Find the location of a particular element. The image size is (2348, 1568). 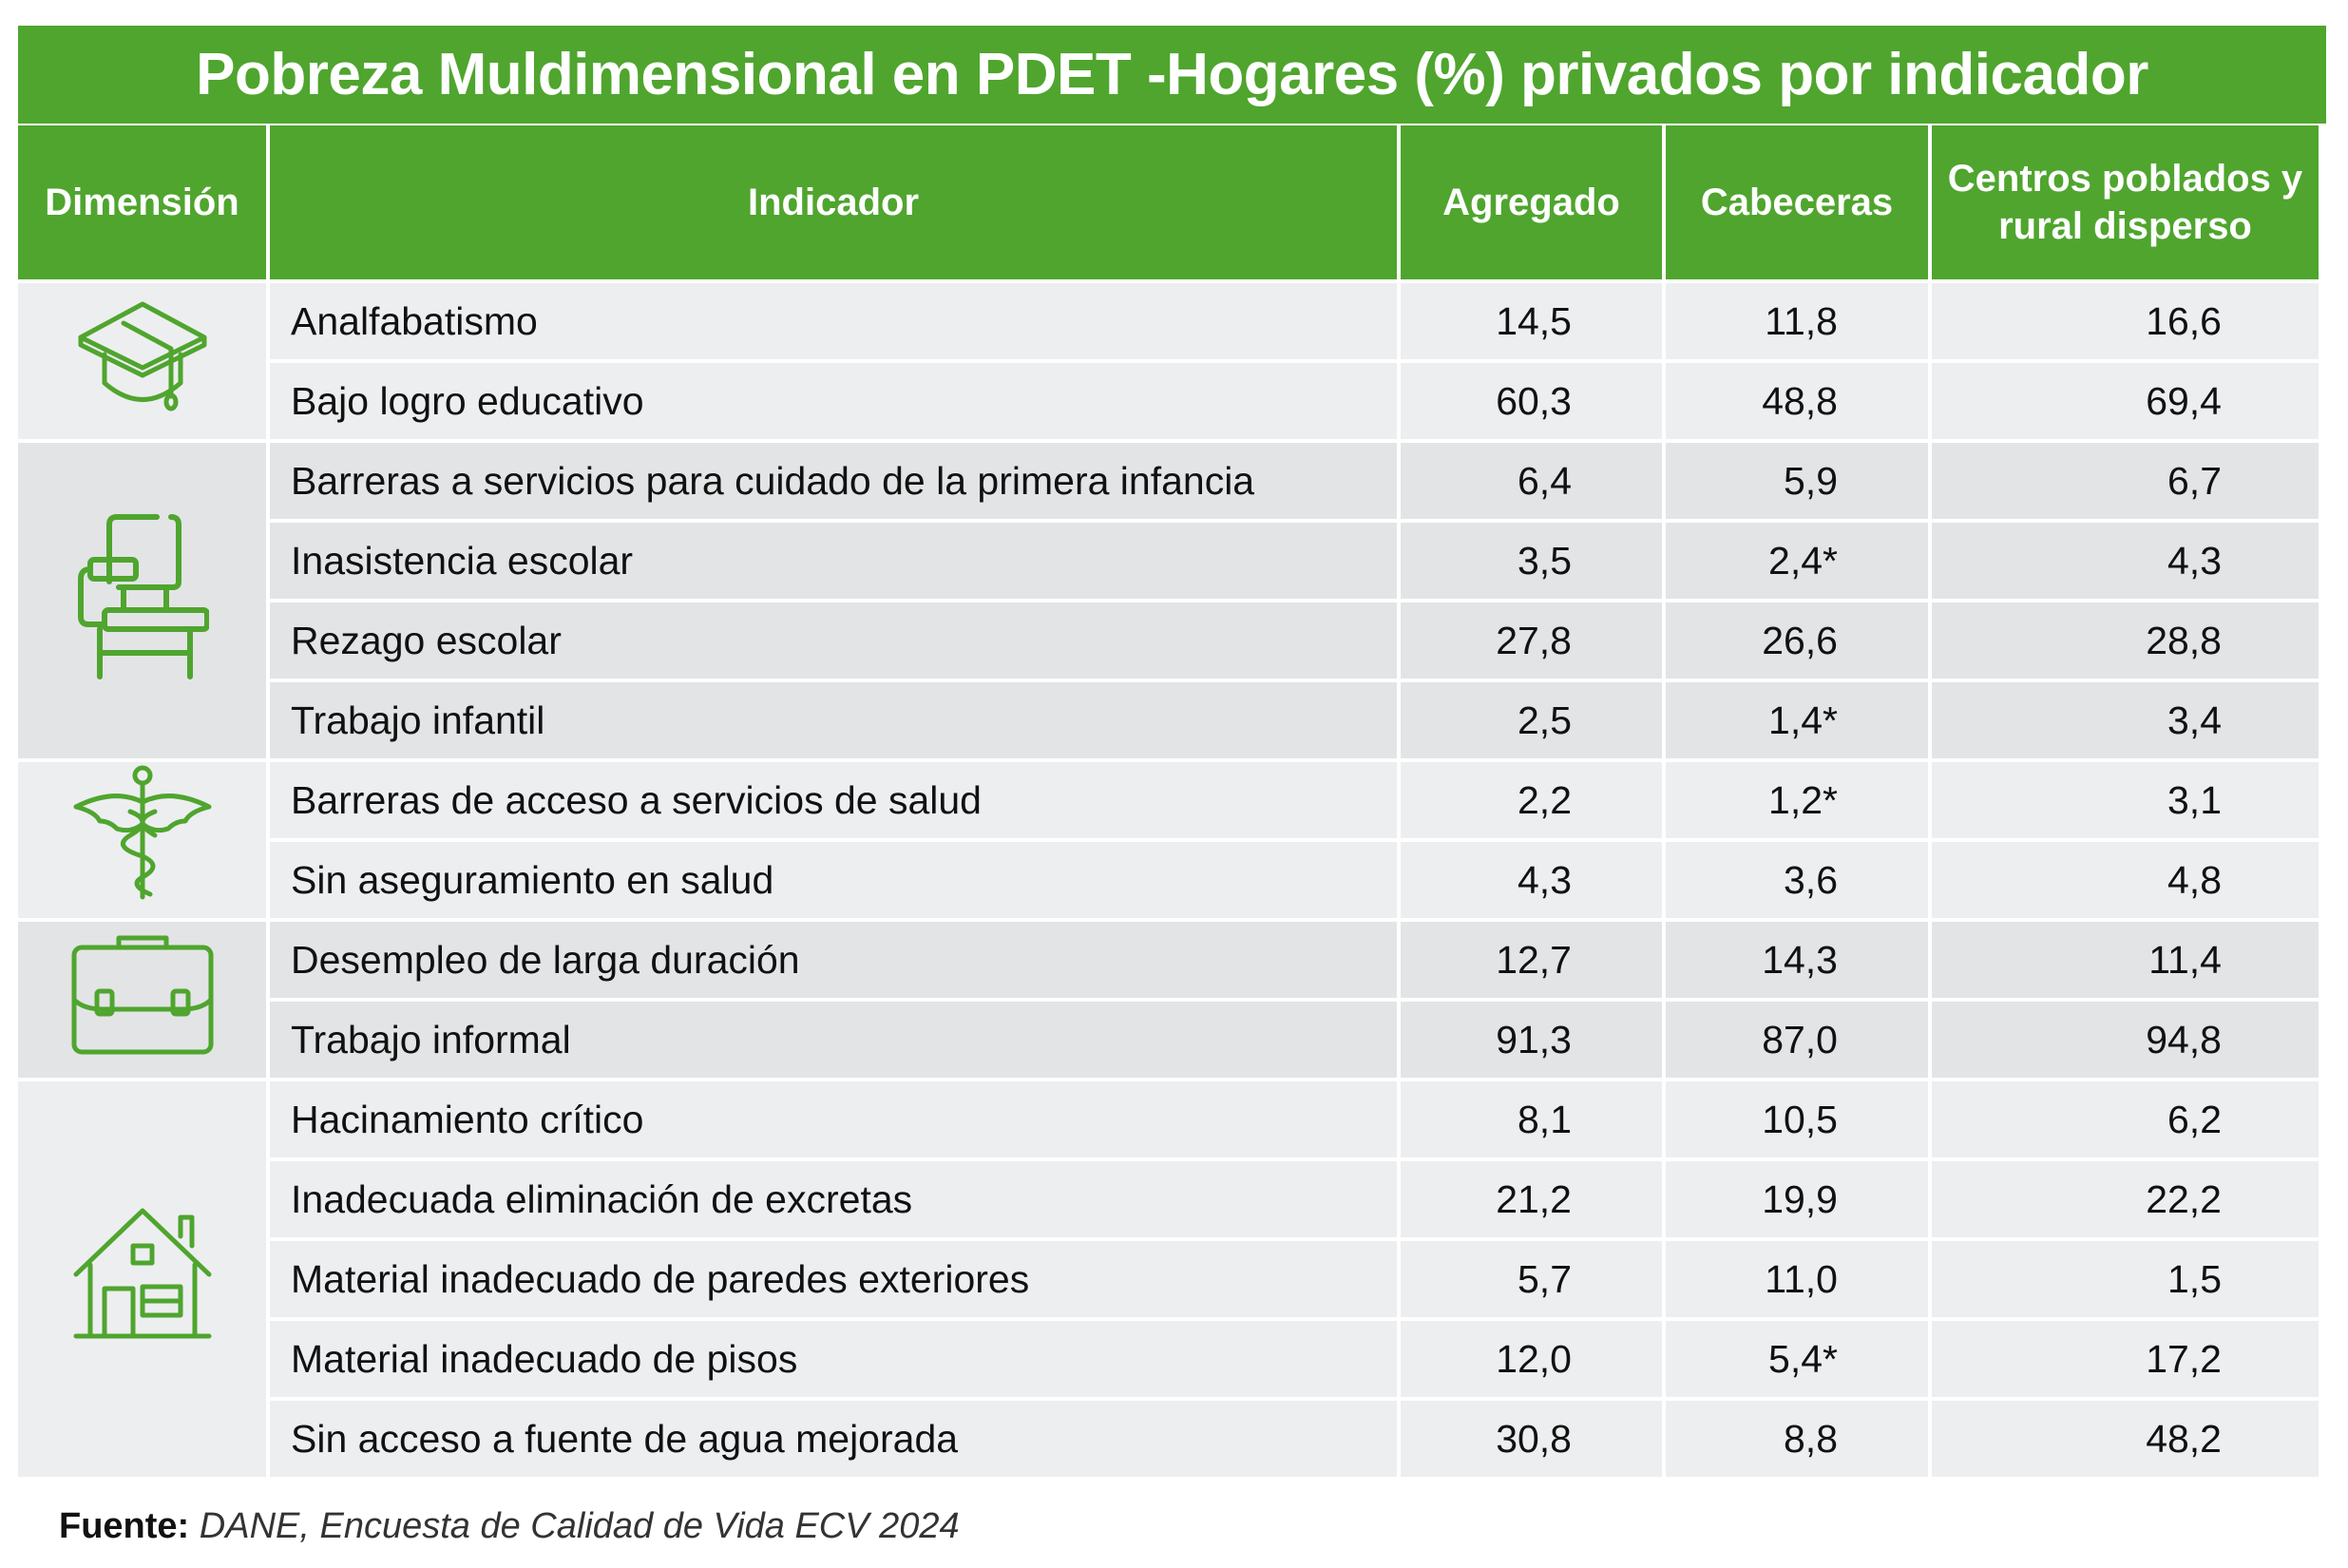

cabeceras-cell: 48,8 is located at coordinates (1797, 401).